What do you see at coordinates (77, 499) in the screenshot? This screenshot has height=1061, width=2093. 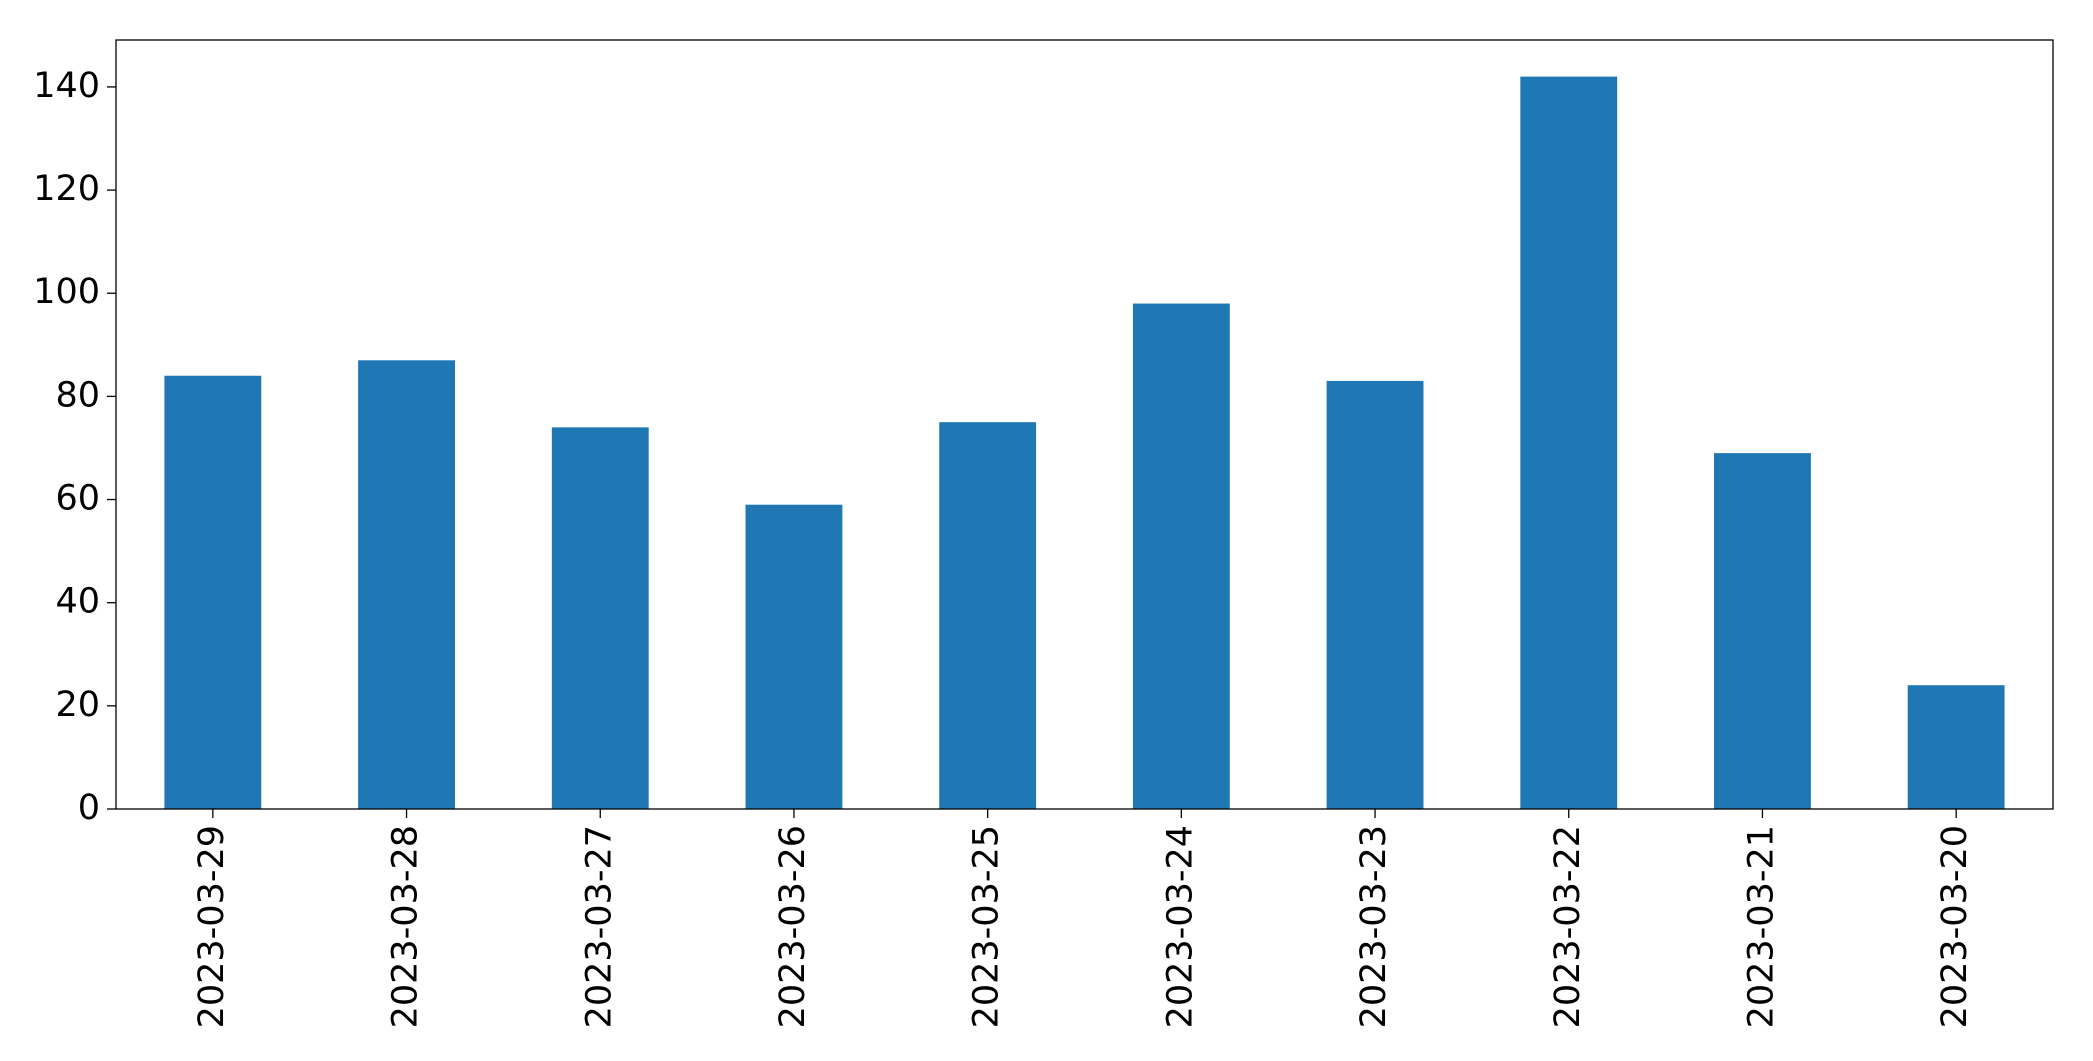 I see `y-tick-label: 60` at bounding box center [77, 499].